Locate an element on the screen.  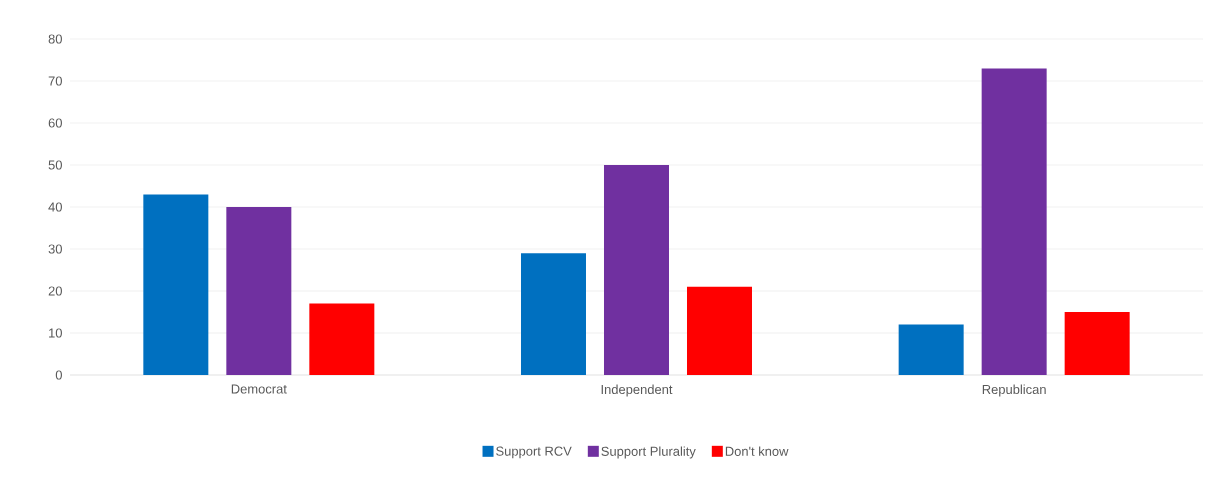
legend-label: Don't know is located at coordinates (757, 451).